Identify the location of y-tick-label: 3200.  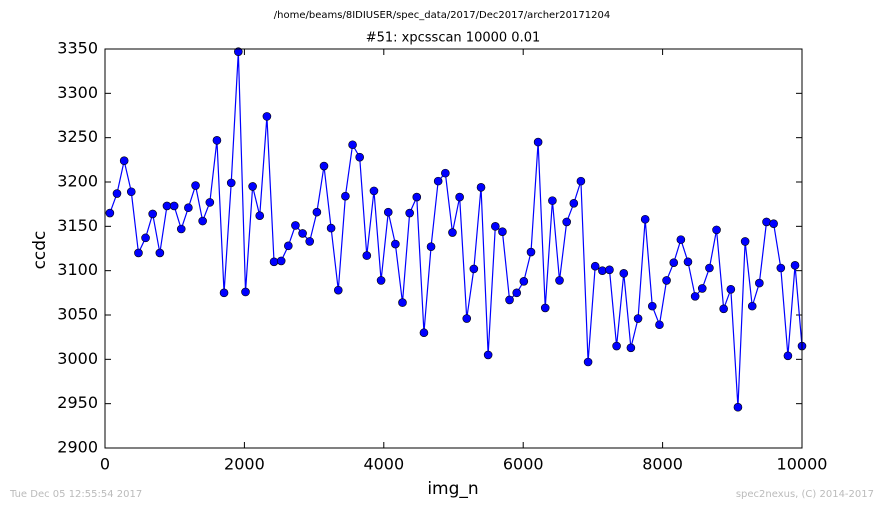
(77, 181).